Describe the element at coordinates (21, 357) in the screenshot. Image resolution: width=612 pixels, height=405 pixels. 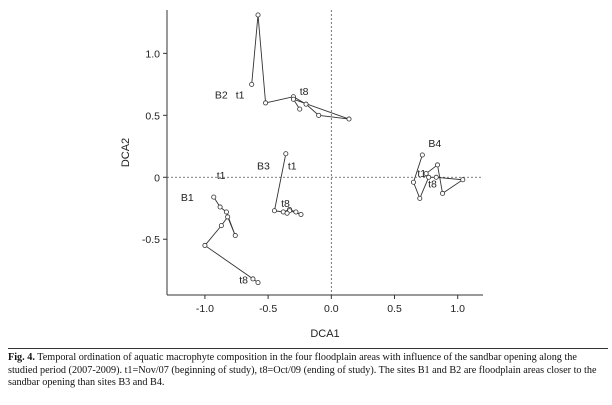
I see `figure-label: Fig. 4.` at that location.